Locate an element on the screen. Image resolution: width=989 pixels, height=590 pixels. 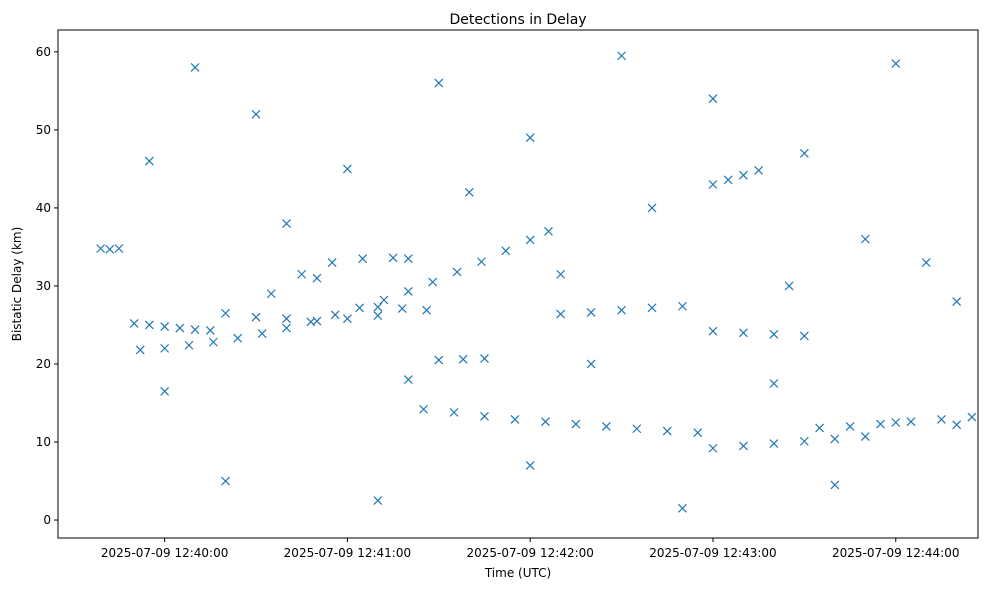
y-tick-label: 0 is located at coordinates (47, 520).